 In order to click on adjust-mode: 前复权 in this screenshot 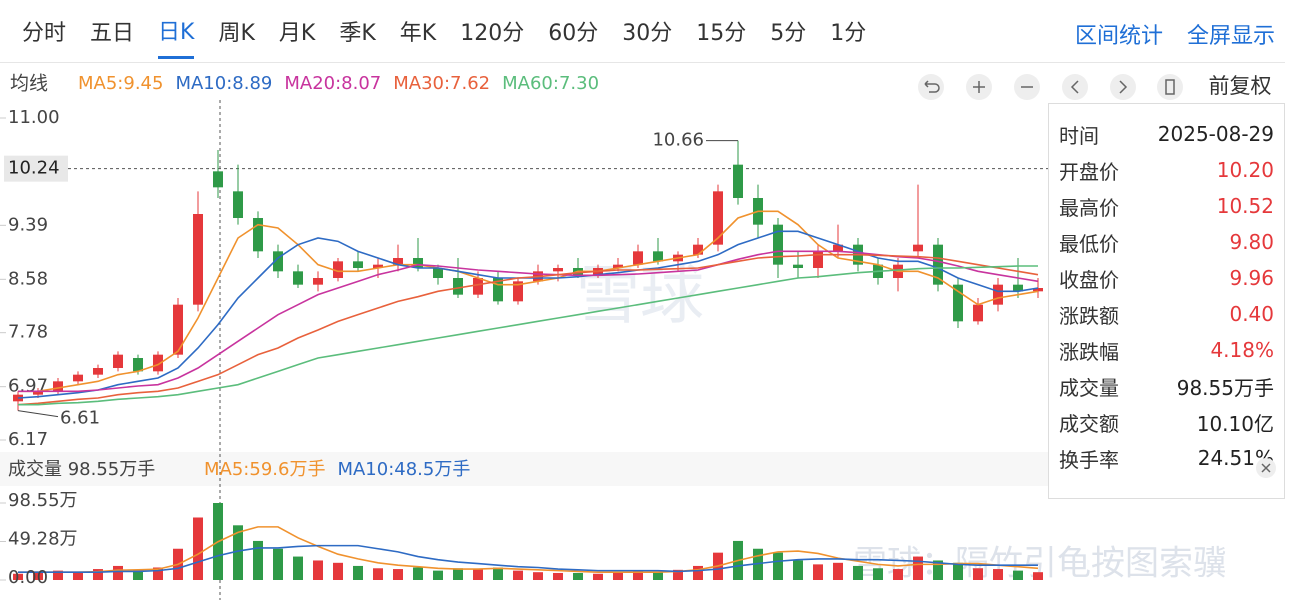, I will do `click(1240, 86)`.